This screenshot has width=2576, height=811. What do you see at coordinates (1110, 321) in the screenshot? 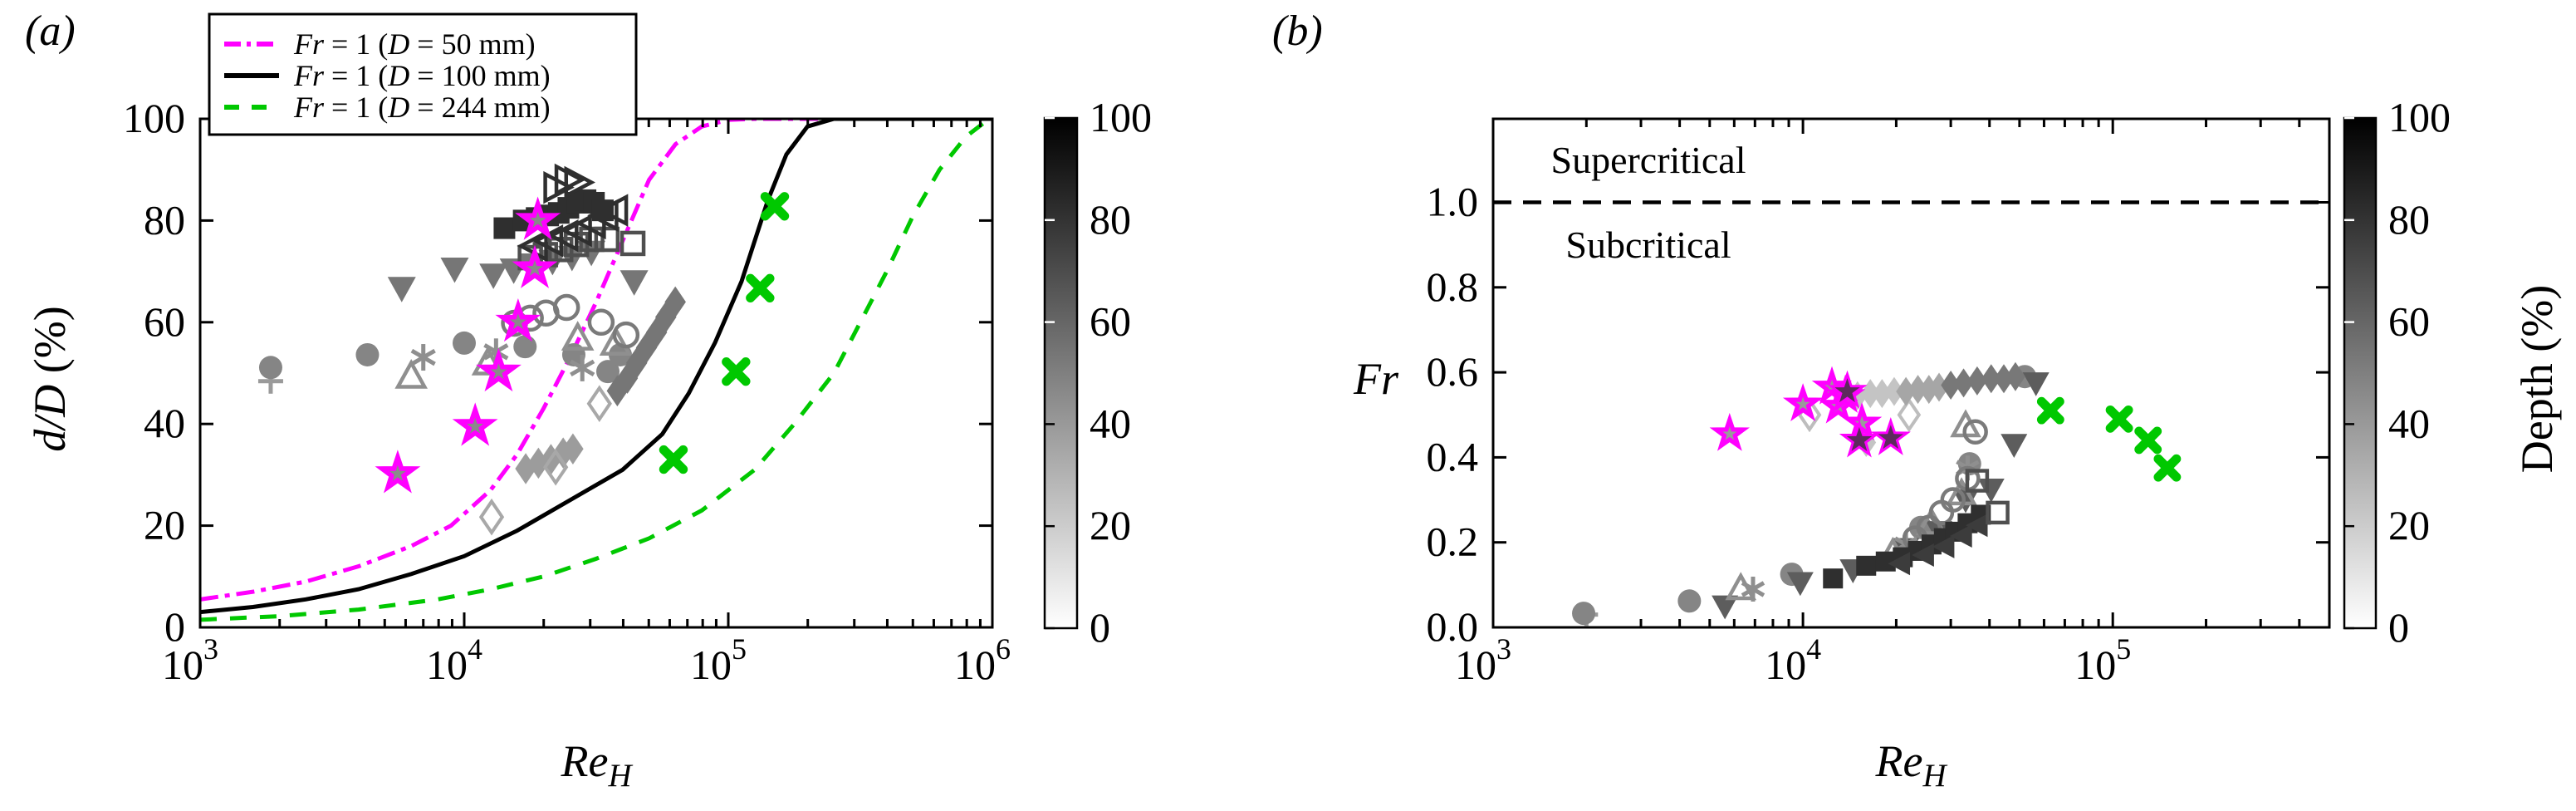
I see `colorbar-tick-label: 60` at bounding box center [1110, 321].